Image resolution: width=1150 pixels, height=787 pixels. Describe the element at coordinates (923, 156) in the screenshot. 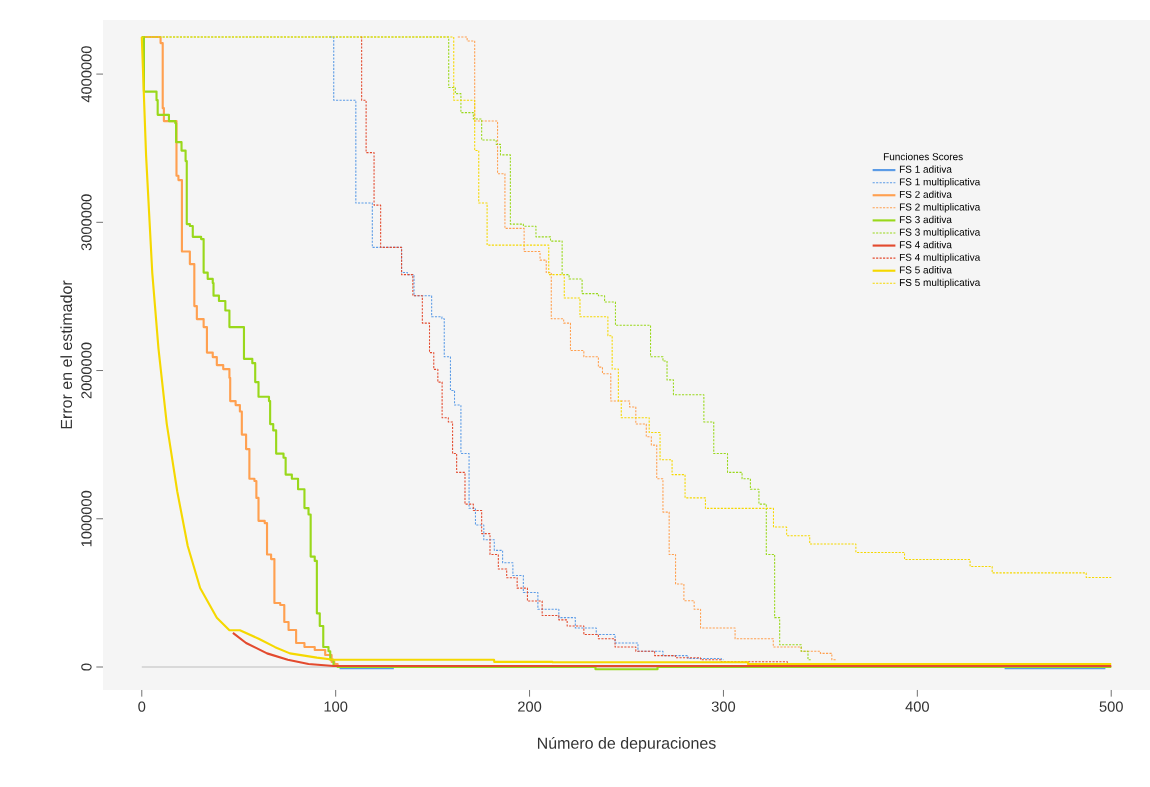

I see `legend-title: Funciones Scores` at that location.